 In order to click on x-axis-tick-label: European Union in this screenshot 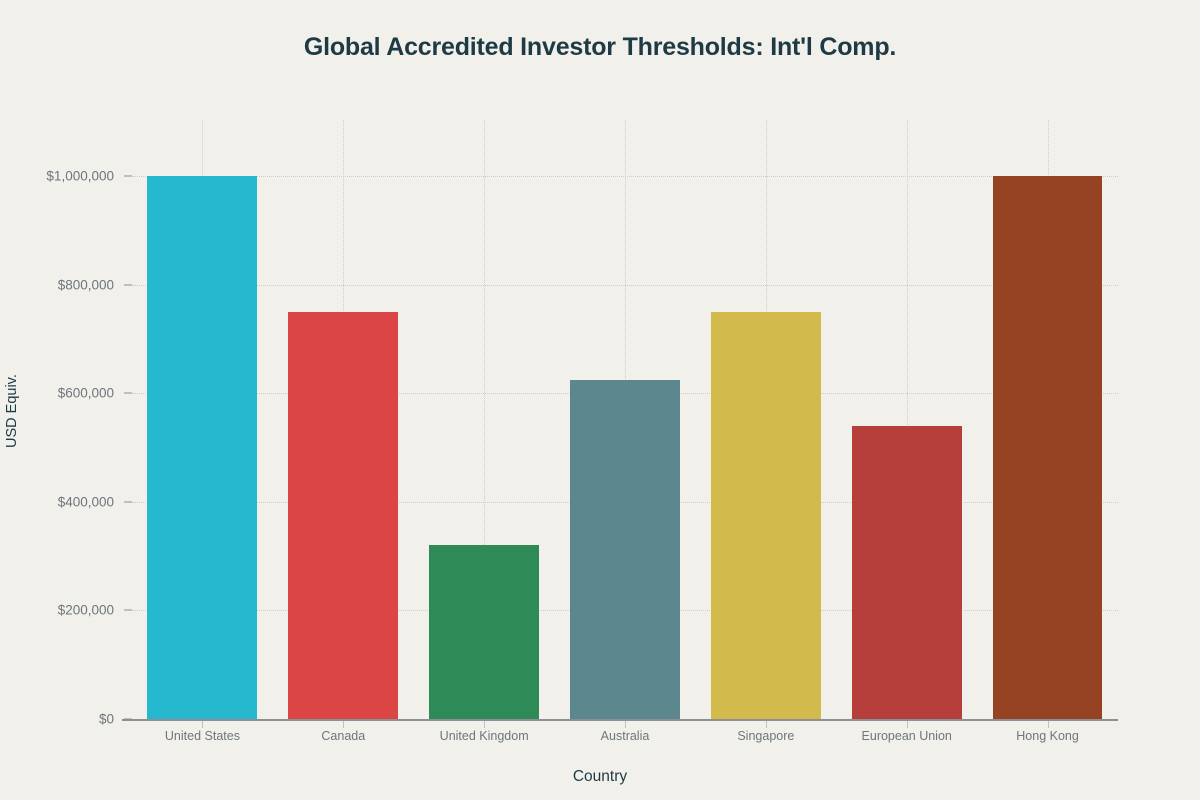, I will do `click(906, 736)`.